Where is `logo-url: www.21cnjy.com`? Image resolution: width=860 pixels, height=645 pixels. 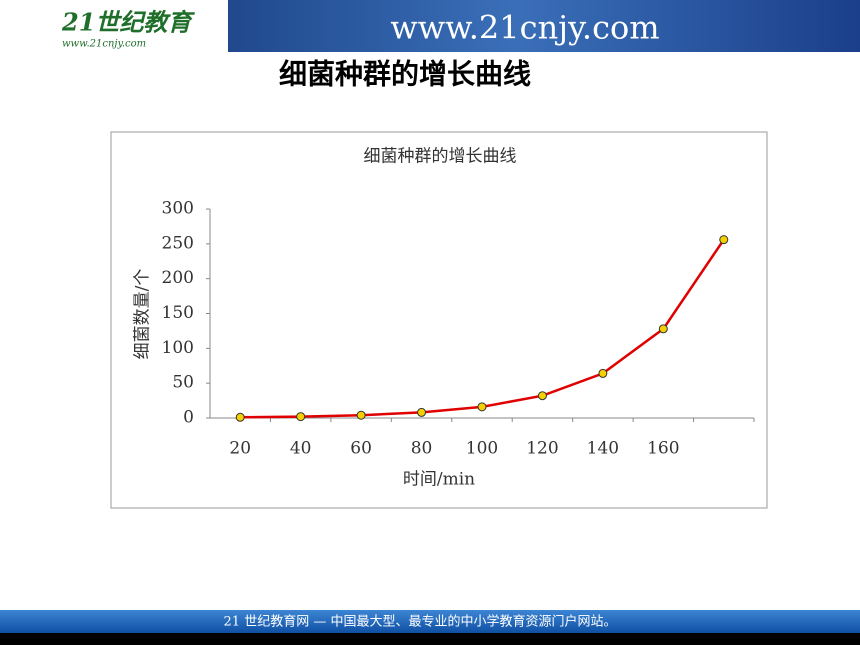 logo-url: www.21cnjy.com is located at coordinates (104, 44).